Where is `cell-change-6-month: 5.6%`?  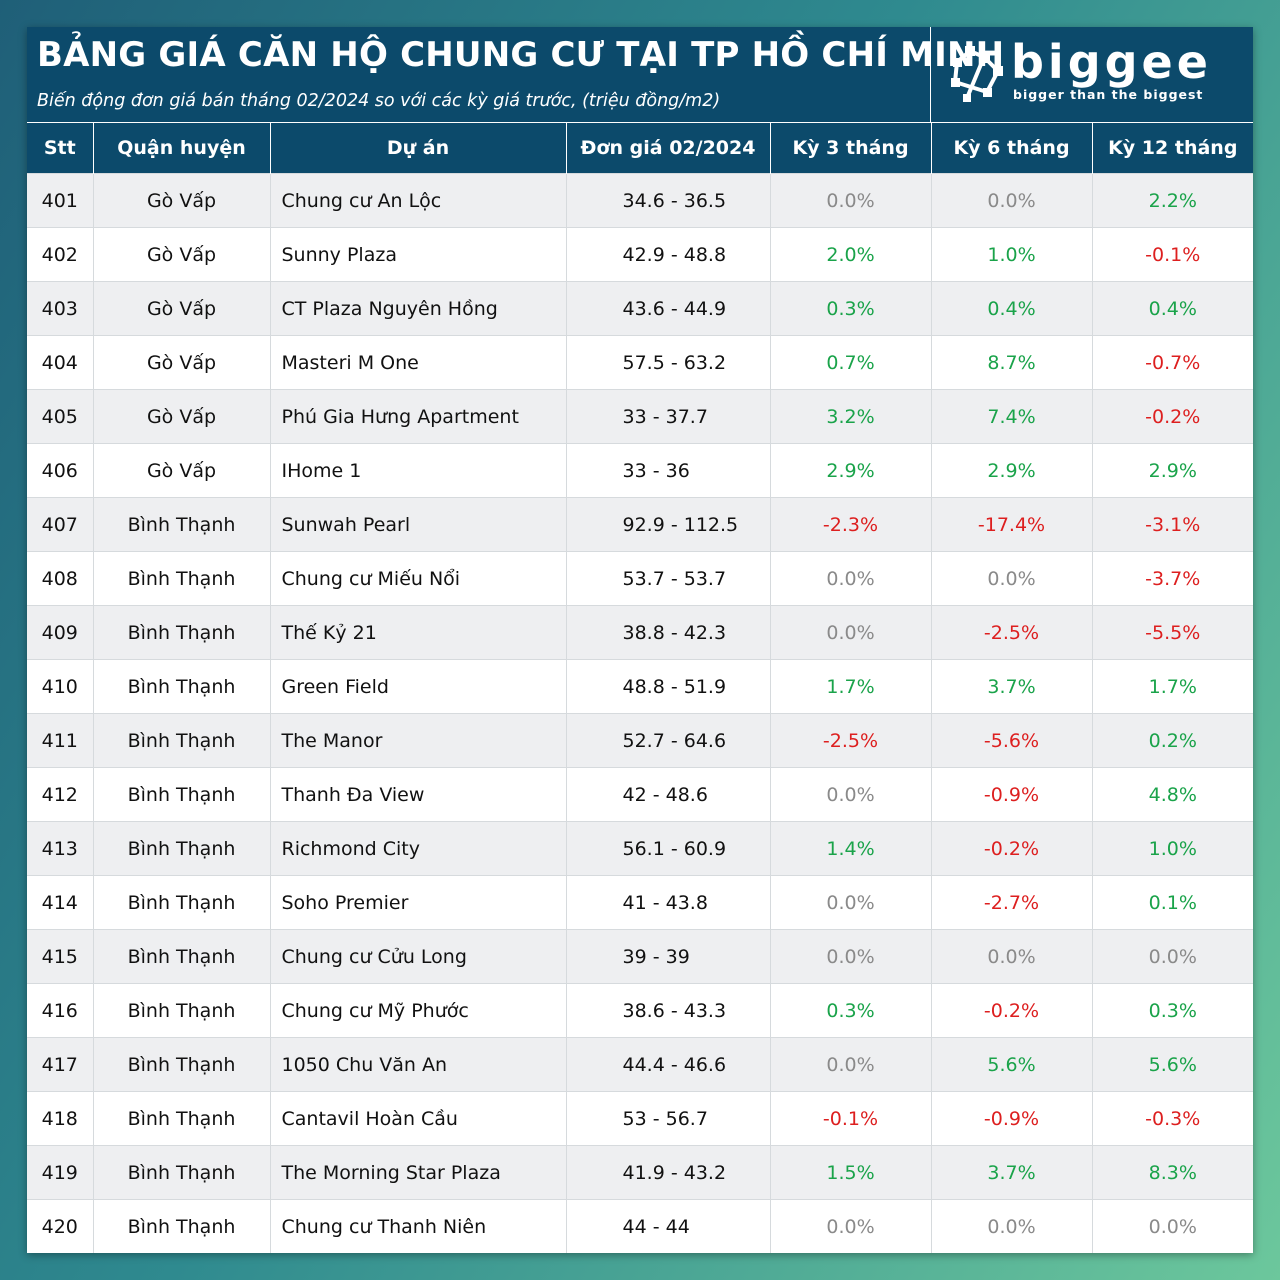 cell-change-6-month: 5.6% is located at coordinates (1011, 1064).